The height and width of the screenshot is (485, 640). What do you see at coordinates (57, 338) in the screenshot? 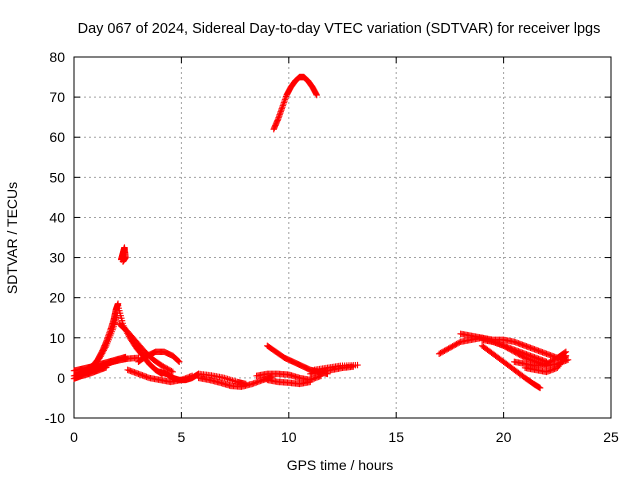
I see `y-tick-label-10: 10` at bounding box center [57, 338].